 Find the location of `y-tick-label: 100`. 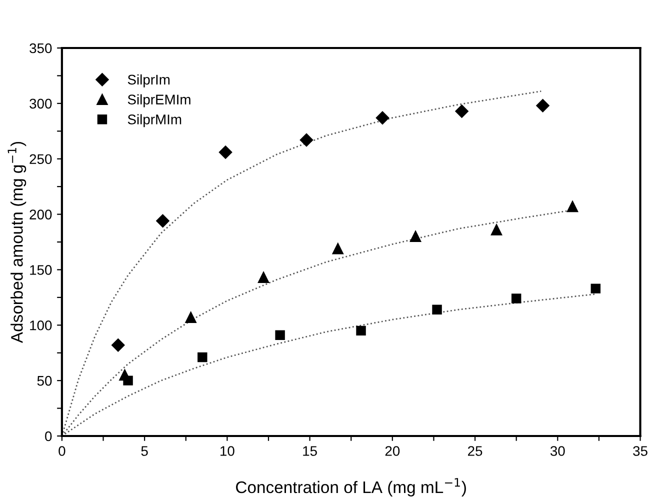

y-tick-label: 100 is located at coordinates (41, 325).